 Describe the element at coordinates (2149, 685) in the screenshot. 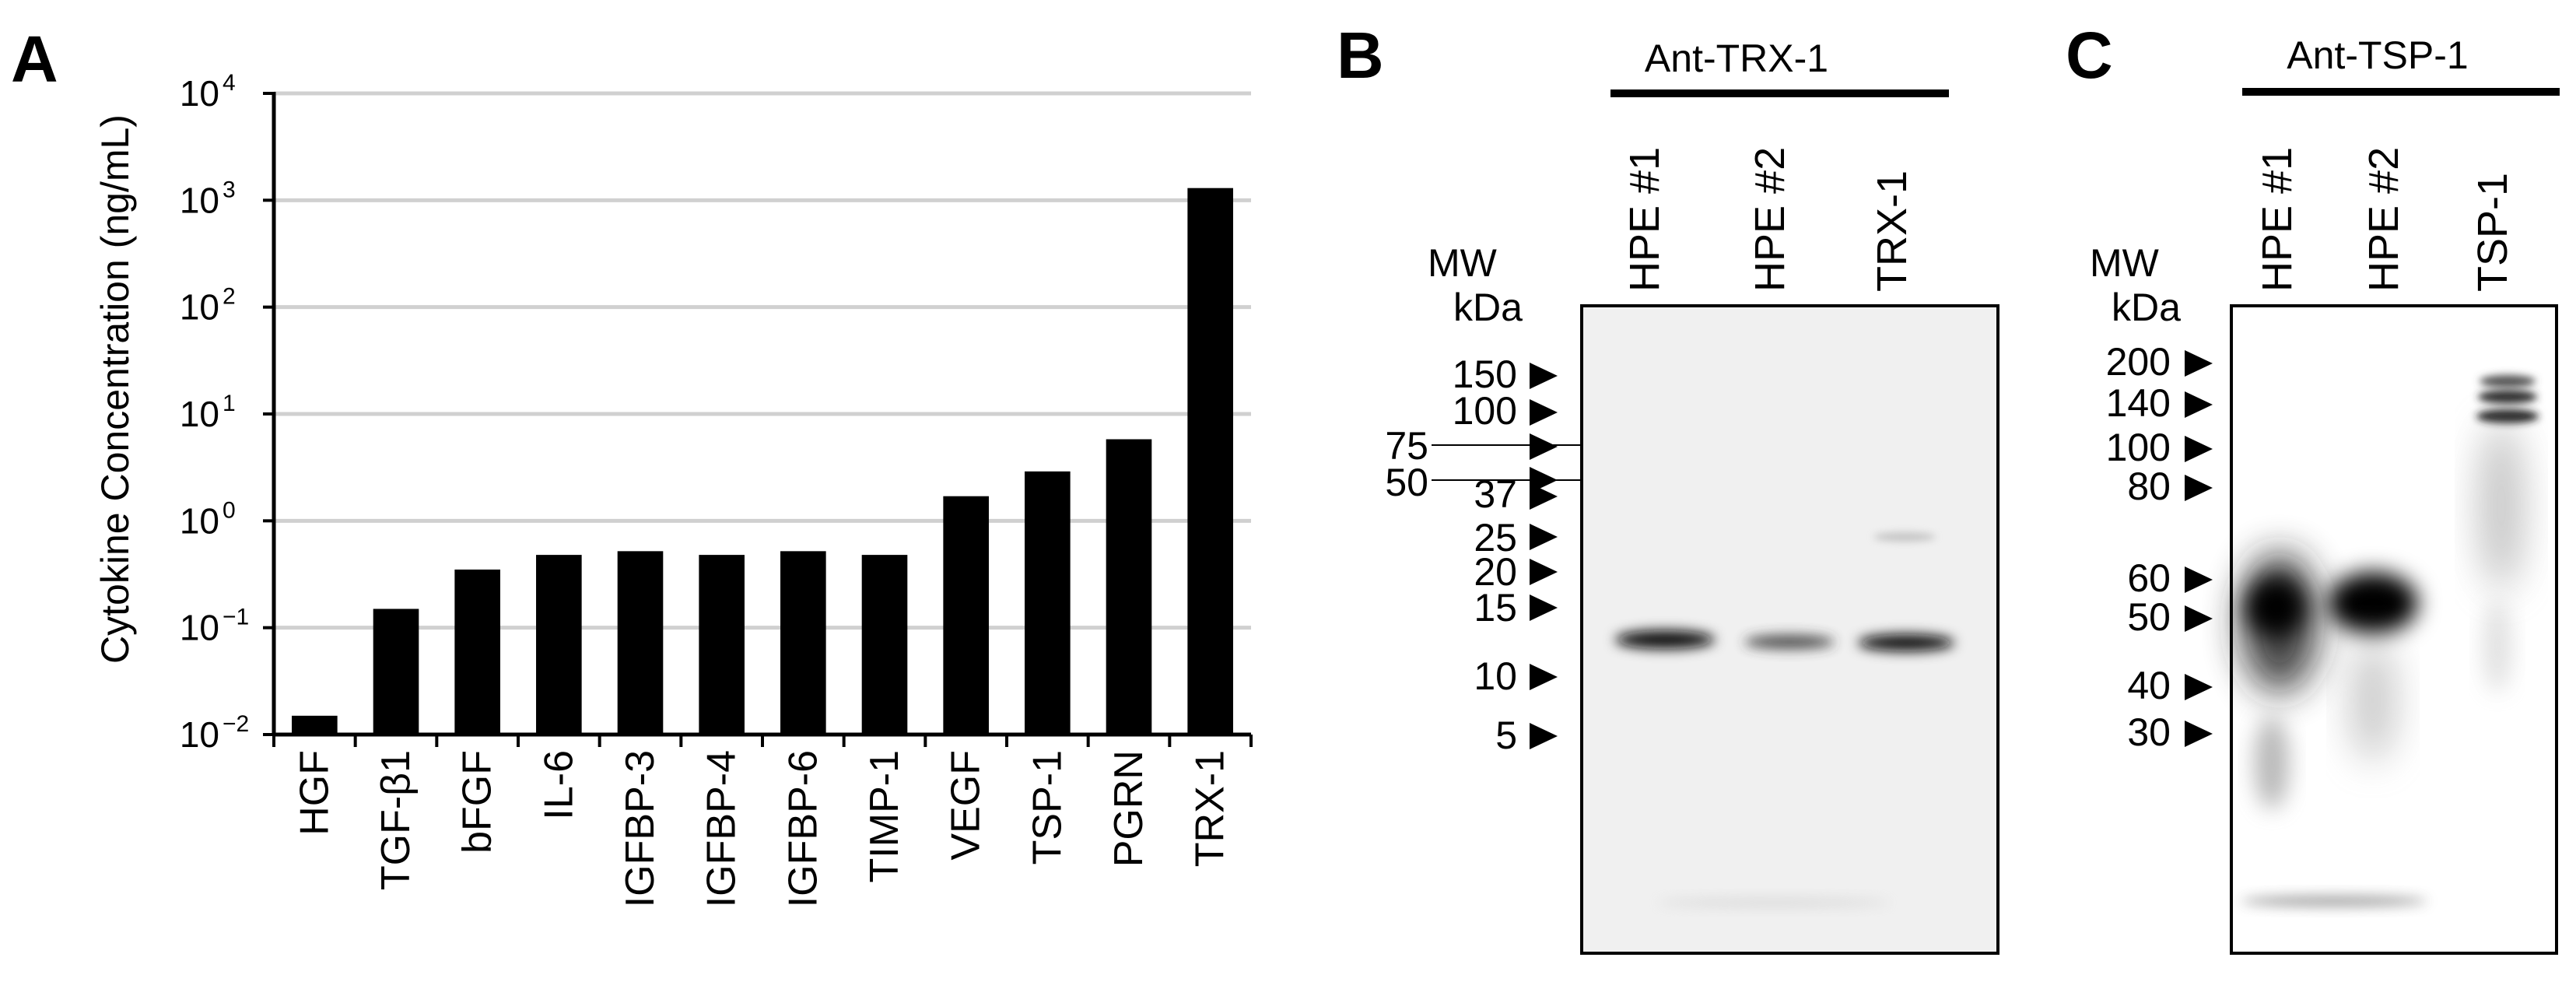

I see `mw-marker-label: 40` at that location.